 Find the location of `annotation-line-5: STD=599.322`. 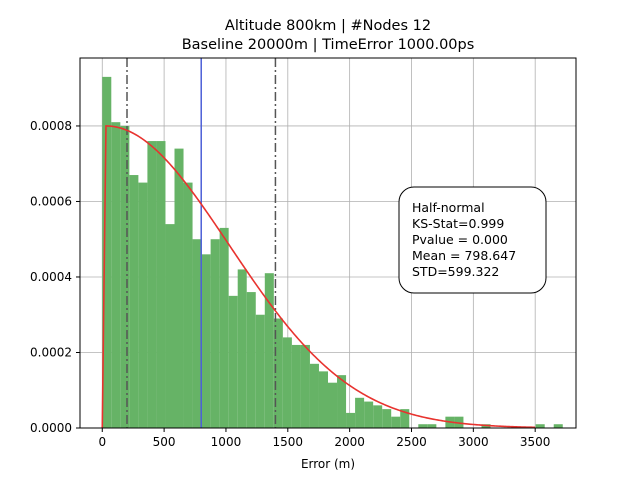

annotation-line-5: STD=599.322 is located at coordinates (455, 271).